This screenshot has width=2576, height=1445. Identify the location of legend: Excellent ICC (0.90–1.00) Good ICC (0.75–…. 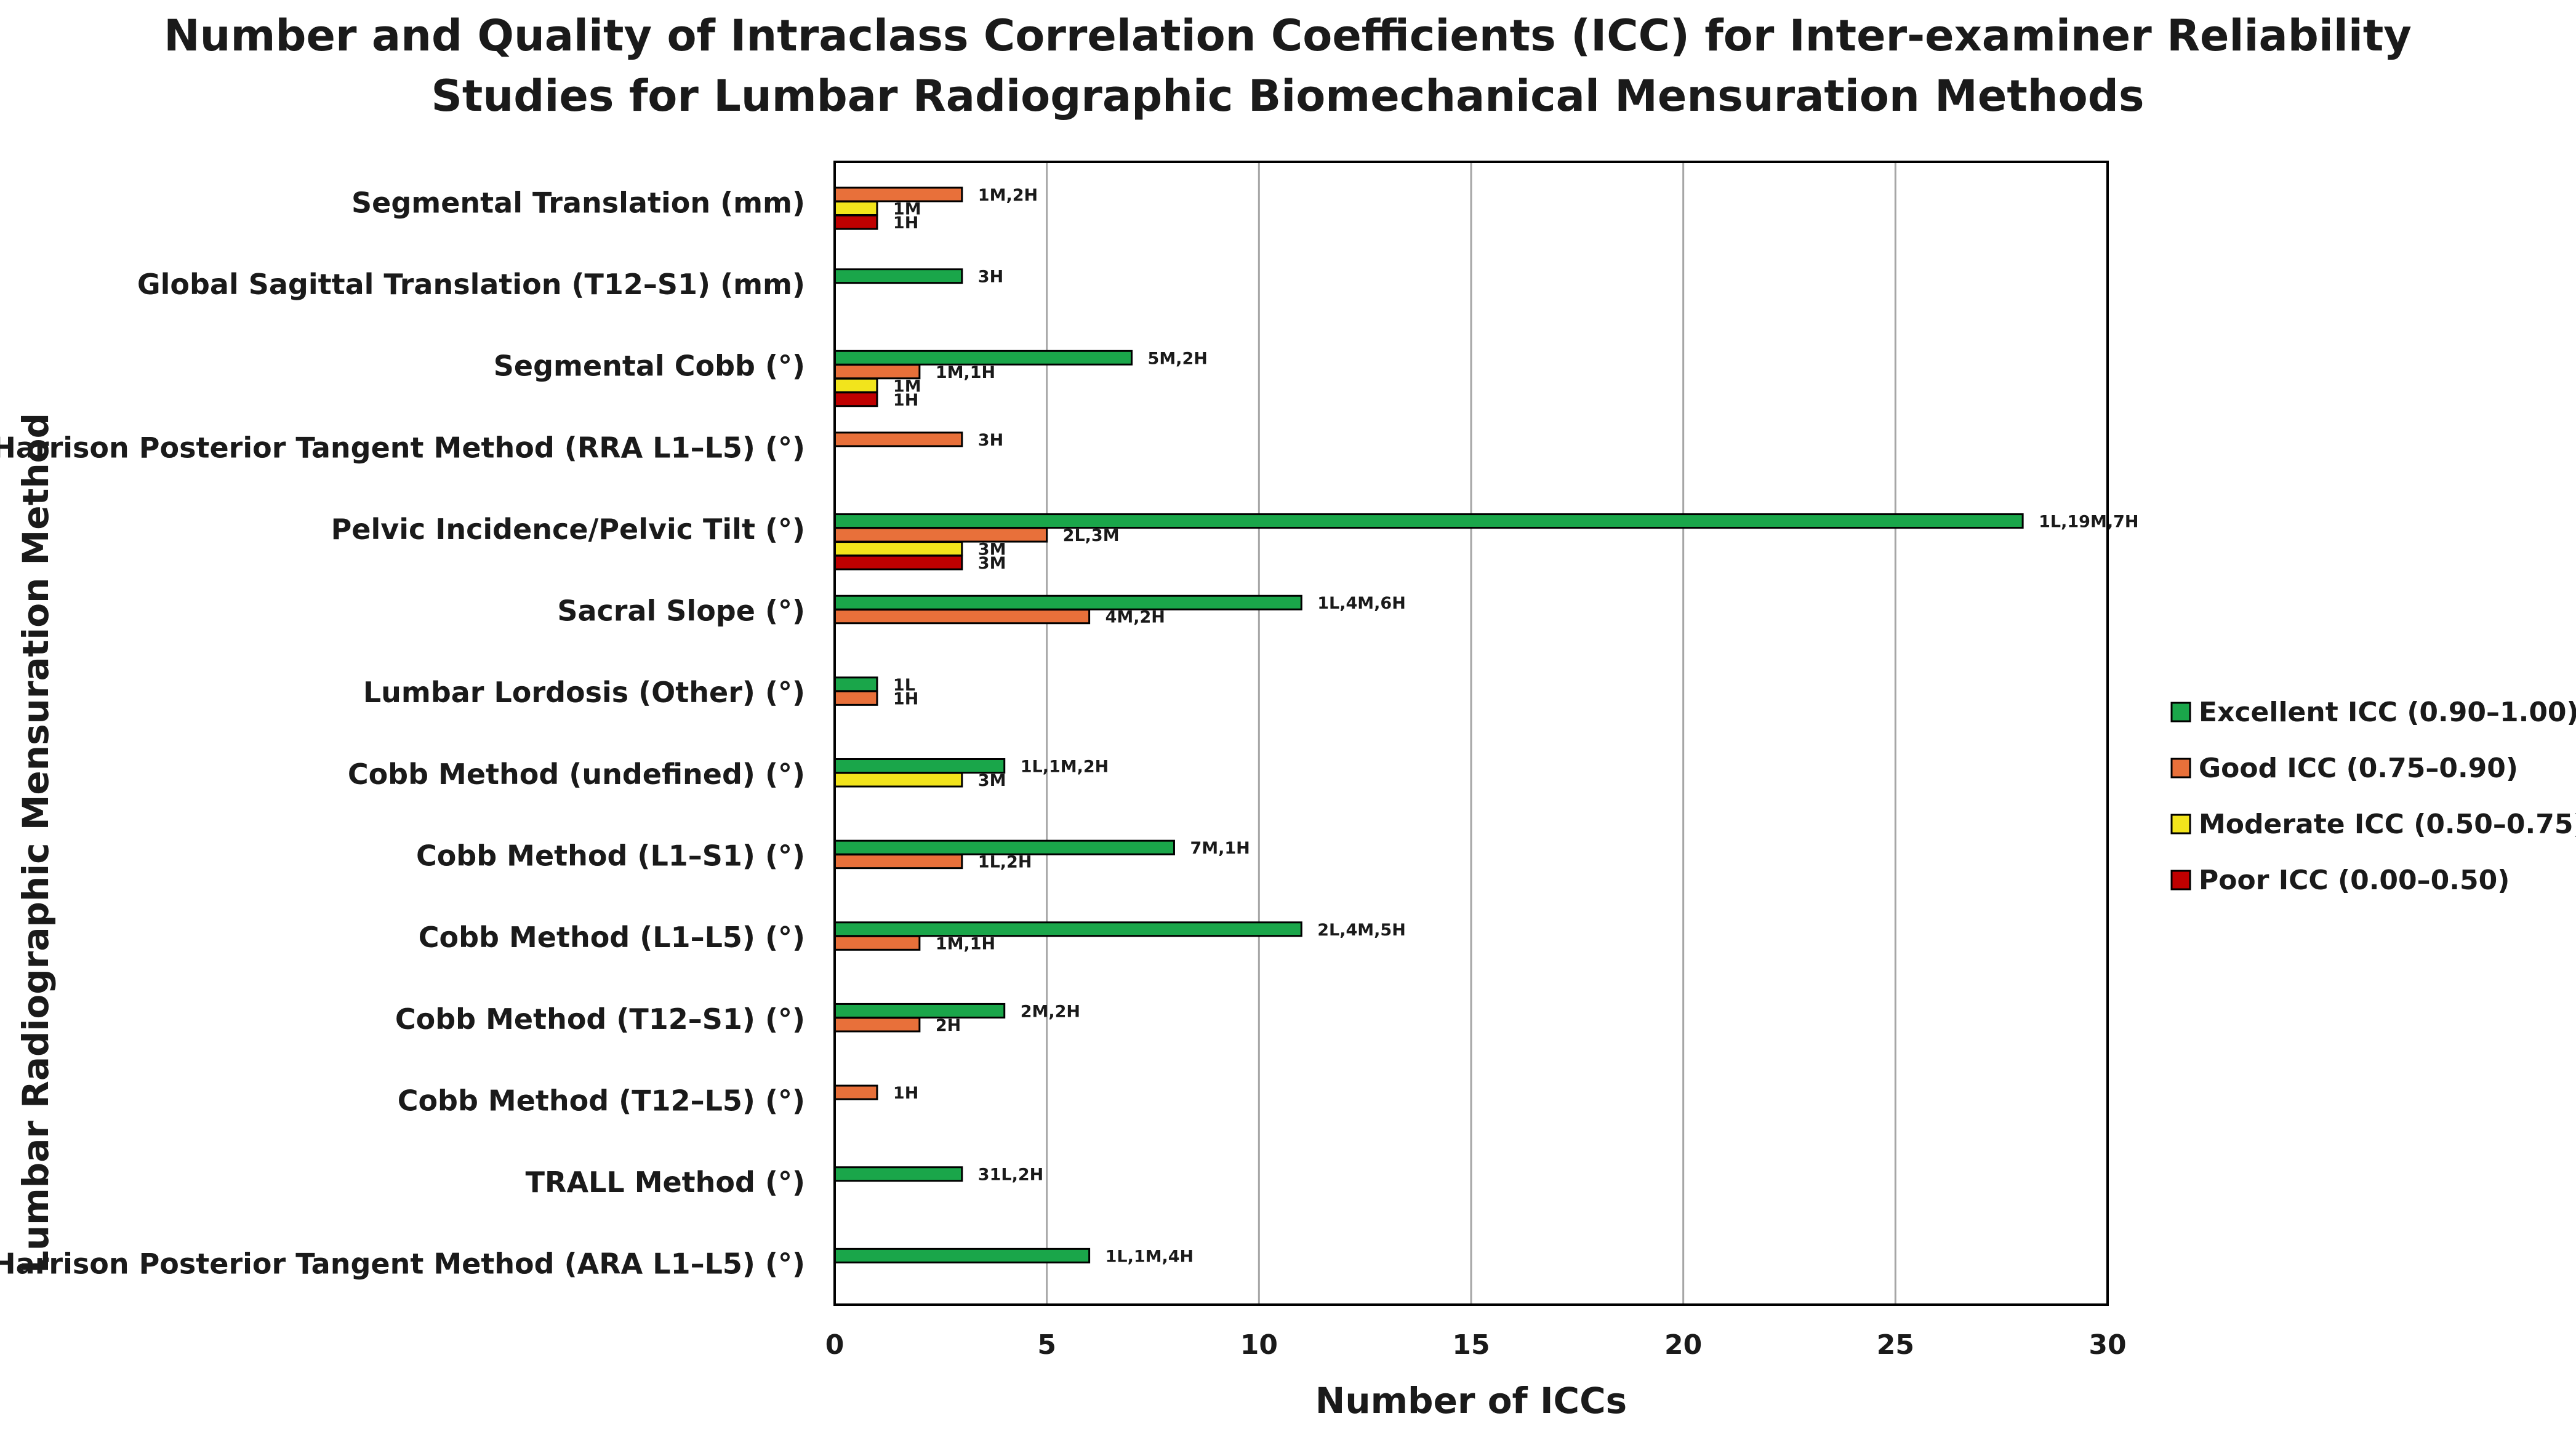
(2373, 796).